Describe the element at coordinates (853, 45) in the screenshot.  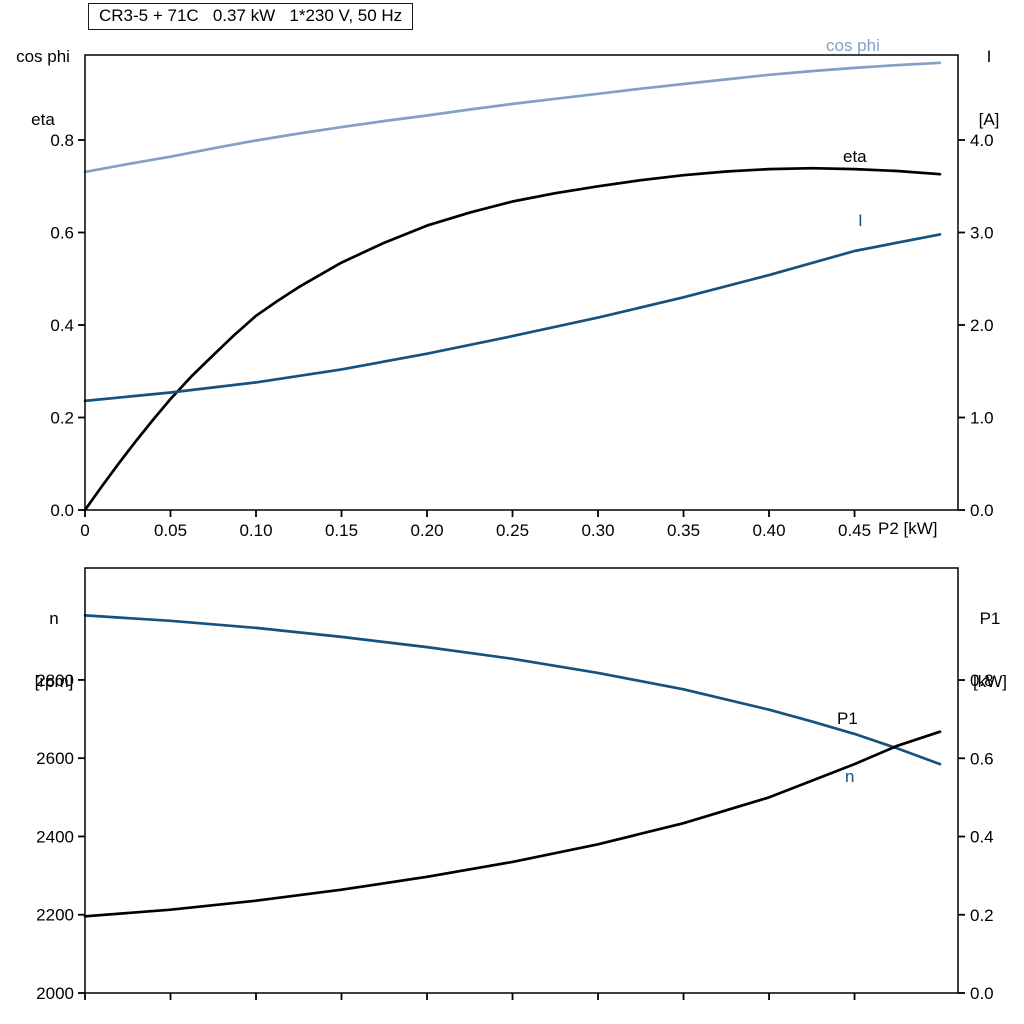
I see `cos-phi-curve-label: cos phi` at that location.